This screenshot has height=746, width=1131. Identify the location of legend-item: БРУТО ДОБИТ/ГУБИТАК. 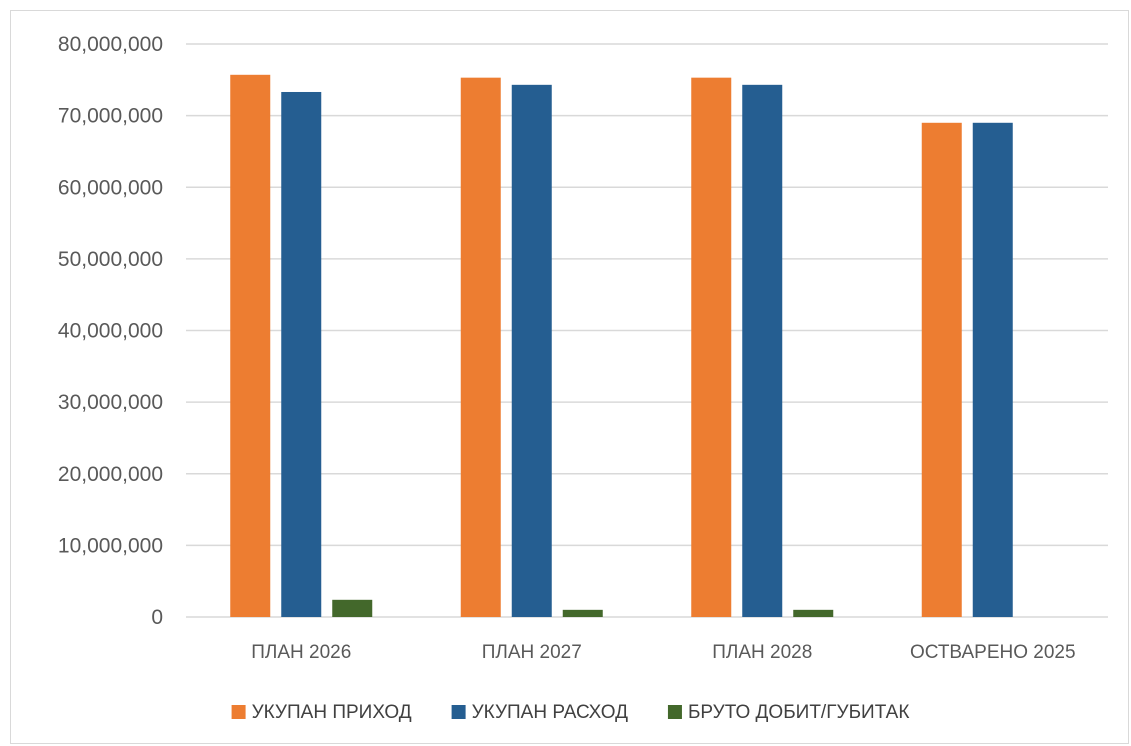
(788, 712).